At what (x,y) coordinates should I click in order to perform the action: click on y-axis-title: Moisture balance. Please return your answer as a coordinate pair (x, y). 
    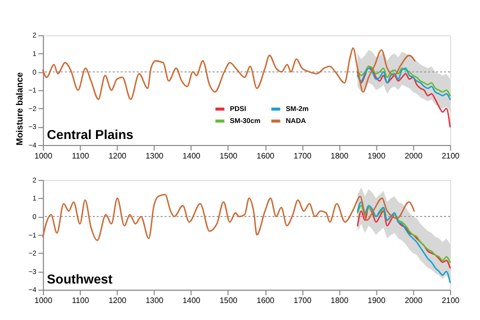
    Looking at the image, I should click on (19, 109).